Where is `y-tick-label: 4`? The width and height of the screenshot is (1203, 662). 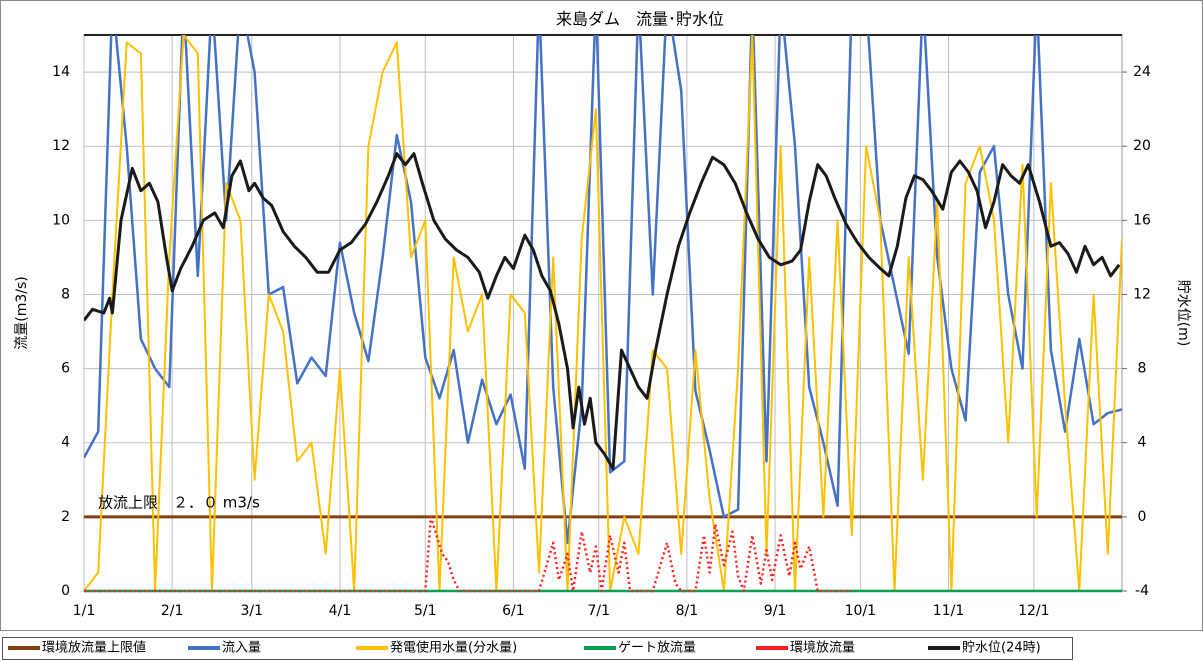 y-tick-label: 4 is located at coordinates (65, 443).